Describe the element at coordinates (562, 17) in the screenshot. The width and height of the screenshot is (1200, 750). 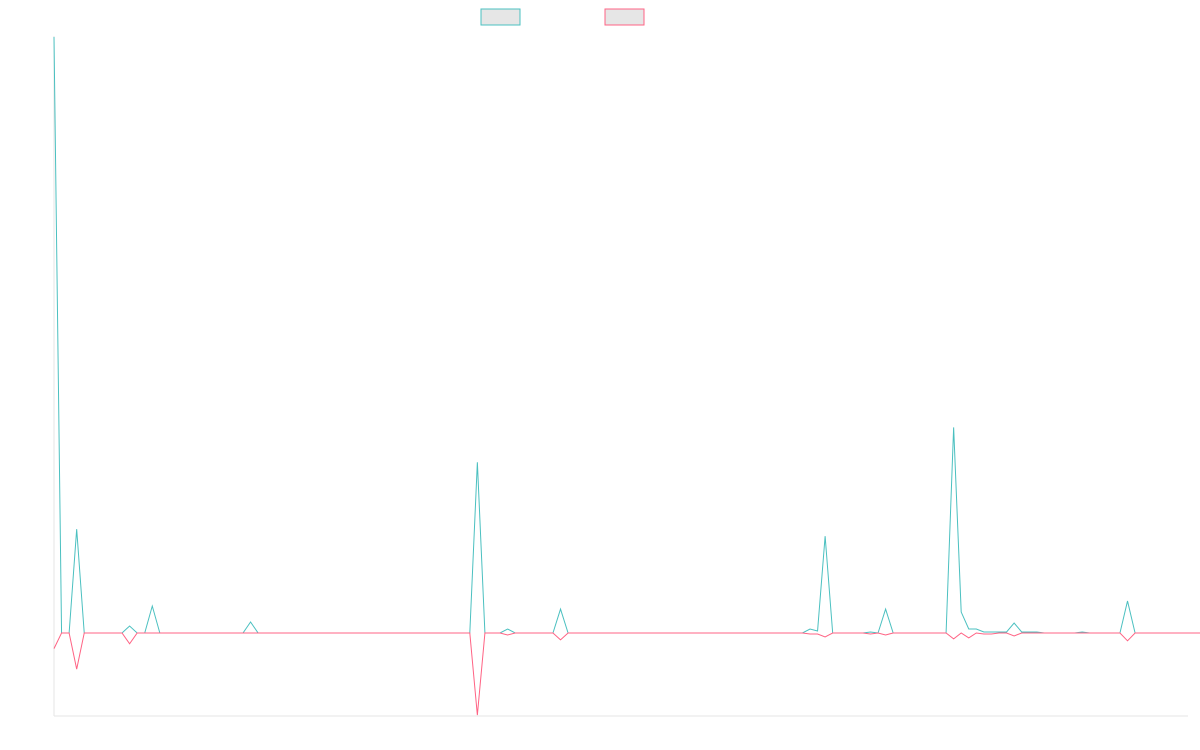
I see `legend` at that location.